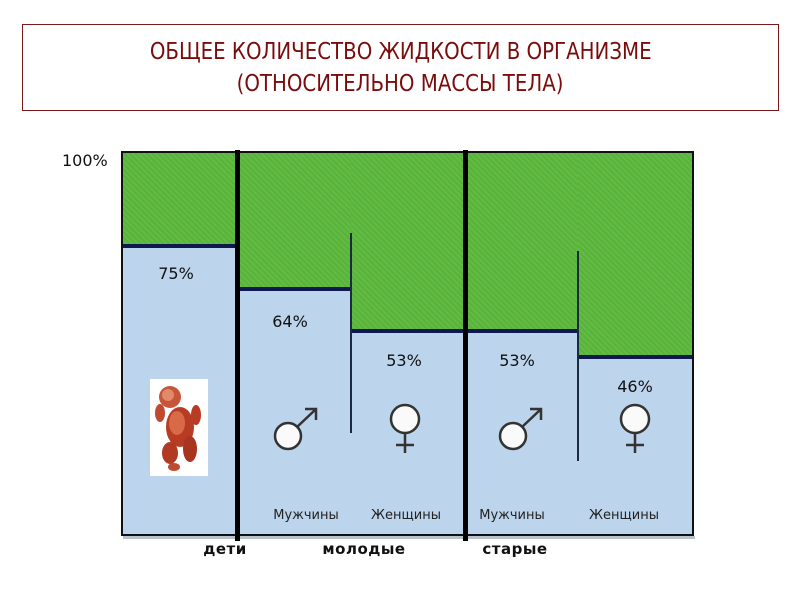  What do you see at coordinates (176, 273) in the screenshot?
I see `value-label-children: 75%` at bounding box center [176, 273].